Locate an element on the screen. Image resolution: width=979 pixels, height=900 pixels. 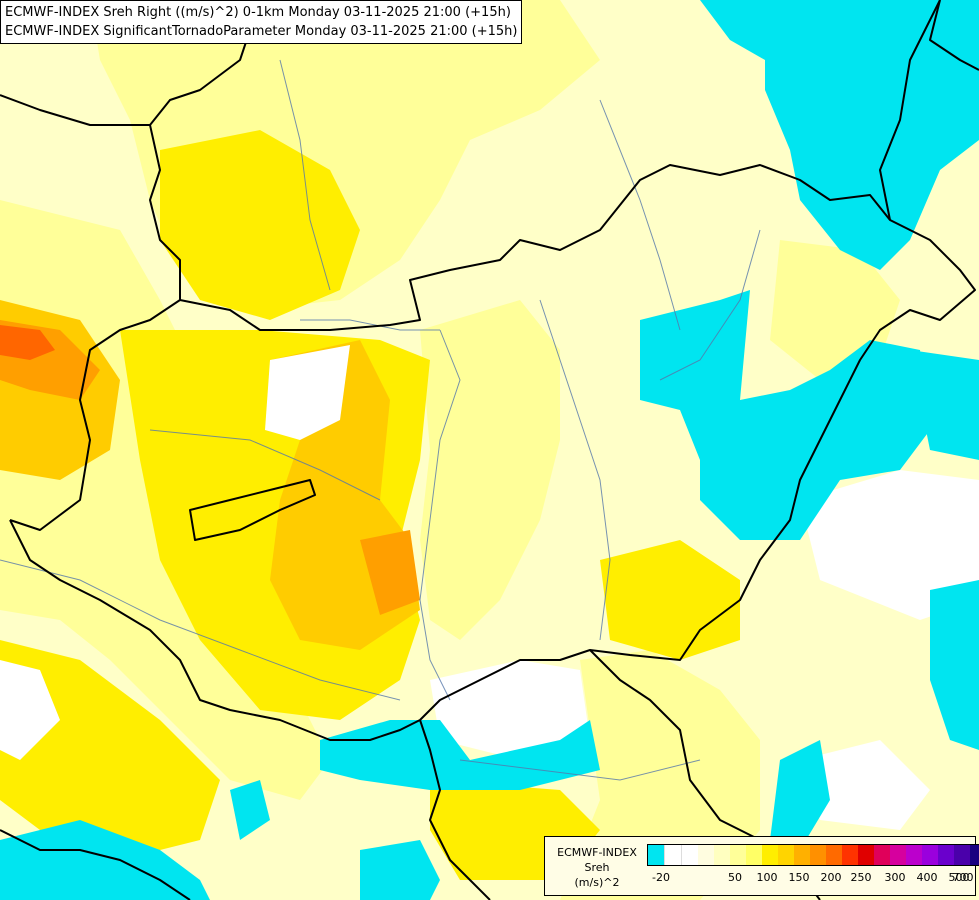
field-light-yellow-center is located at coordinates (490, 470).